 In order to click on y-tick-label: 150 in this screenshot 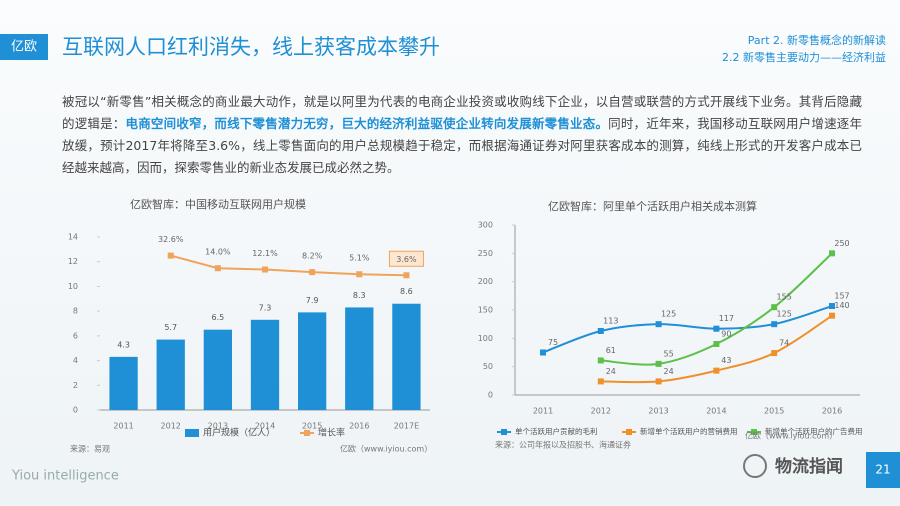, I will do `click(485, 310)`.